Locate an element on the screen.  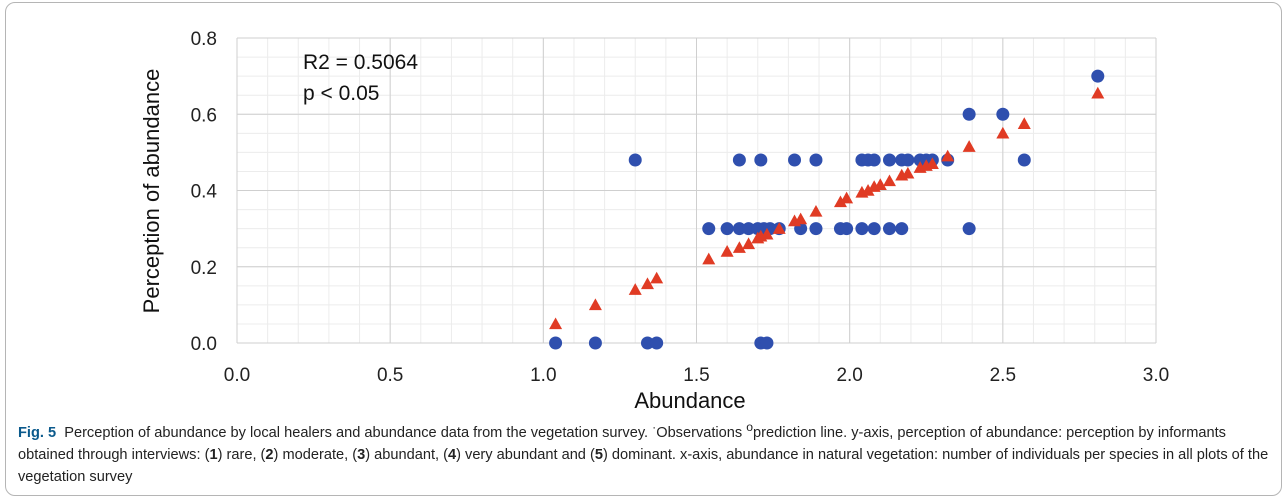
caption-number: 3 is located at coordinates (361, 454).